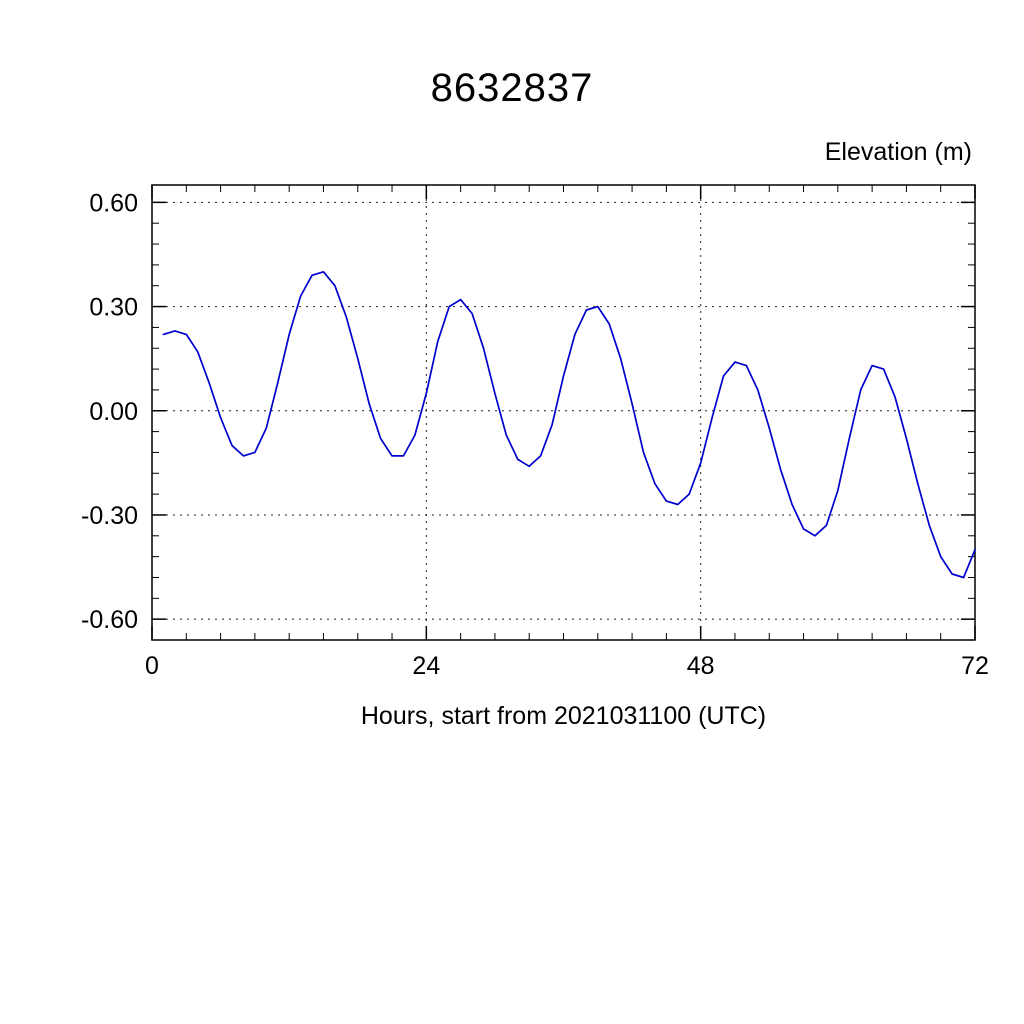 This screenshot has height=1024, width=1024. What do you see at coordinates (975, 666) in the screenshot?
I see `svg-text: 72` at bounding box center [975, 666].